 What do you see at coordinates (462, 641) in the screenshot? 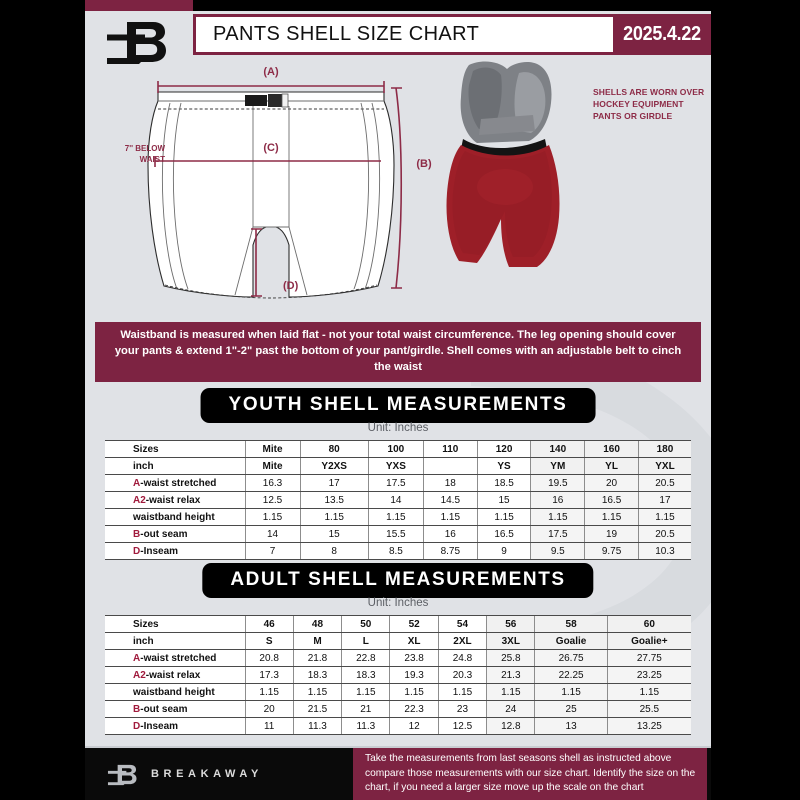
I see `table-cell: 2XL` at bounding box center [462, 641].